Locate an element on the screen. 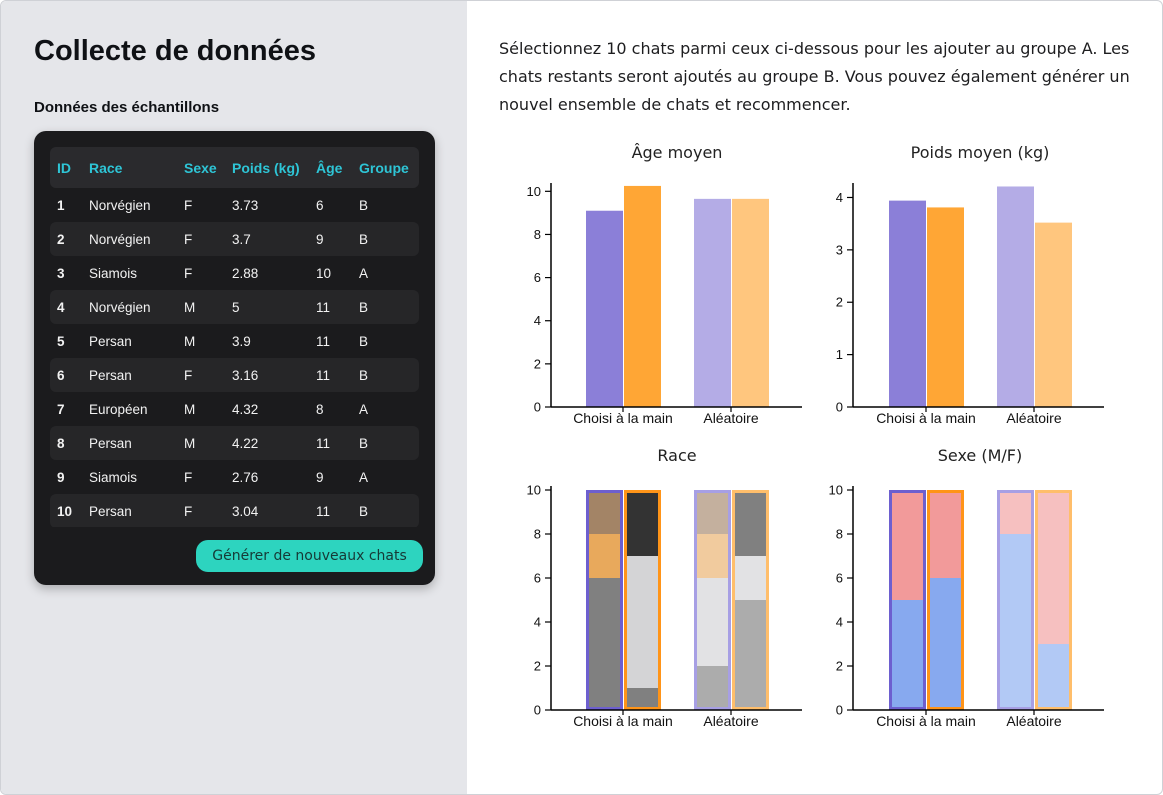  chart-3: Race 0 2 4 6 8 10 Choisi à la main Aléatoire is located at coordinates (664, 587).